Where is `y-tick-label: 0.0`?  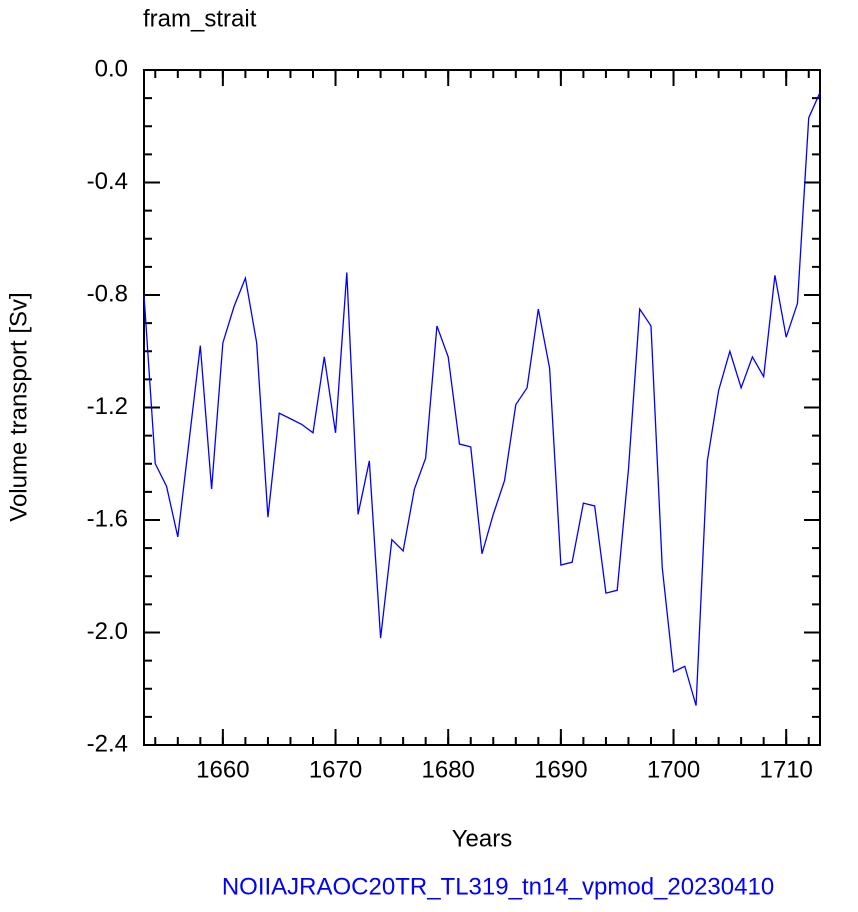
y-tick-label: 0.0 is located at coordinates (111, 68).